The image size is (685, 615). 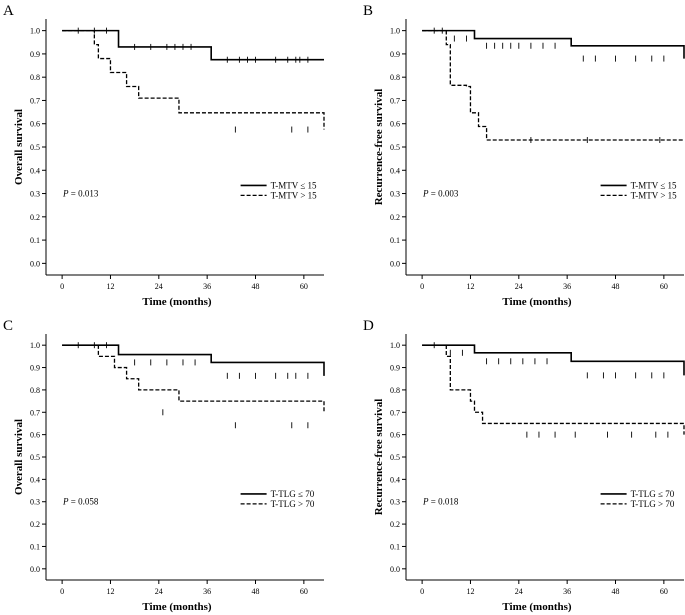 What do you see at coordinates (84, 502) in the screenshot?
I see `p-value-text: = 0.058` at bounding box center [84, 502].